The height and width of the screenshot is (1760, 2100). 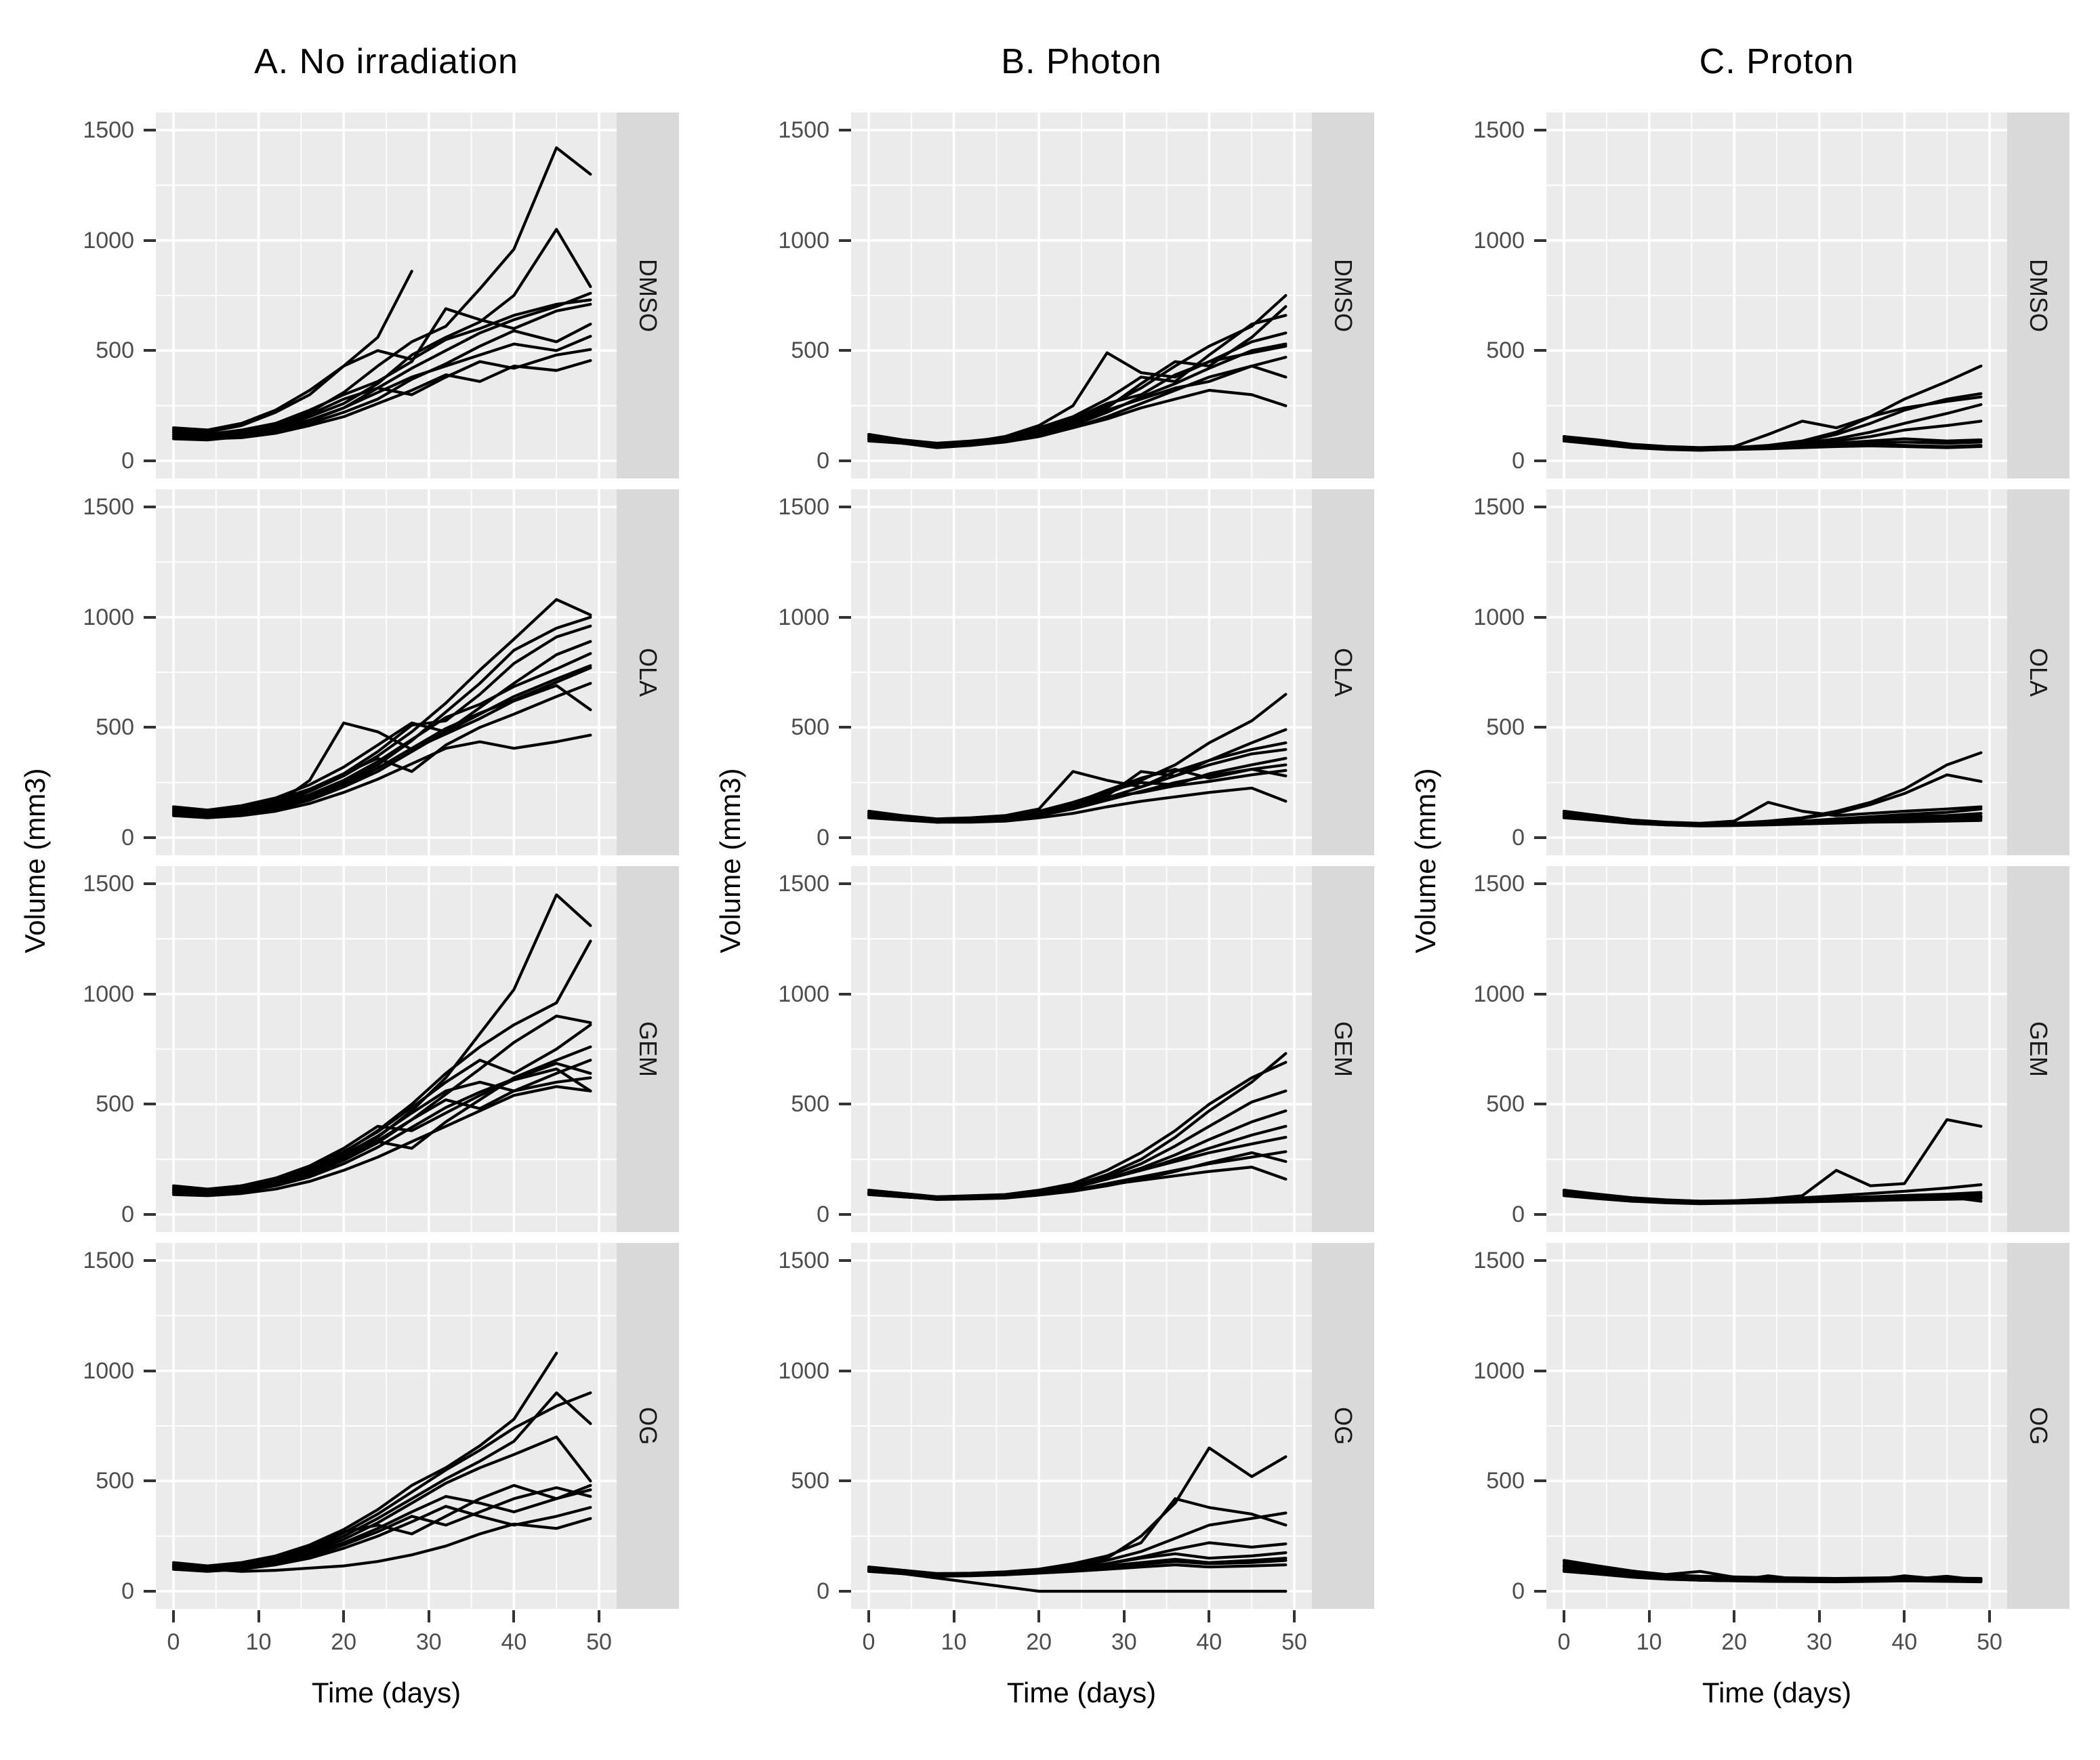 What do you see at coordinates (115, 351) in the screenshot?
I see `y-tick-label: 500` at bounding box center [115, 351].